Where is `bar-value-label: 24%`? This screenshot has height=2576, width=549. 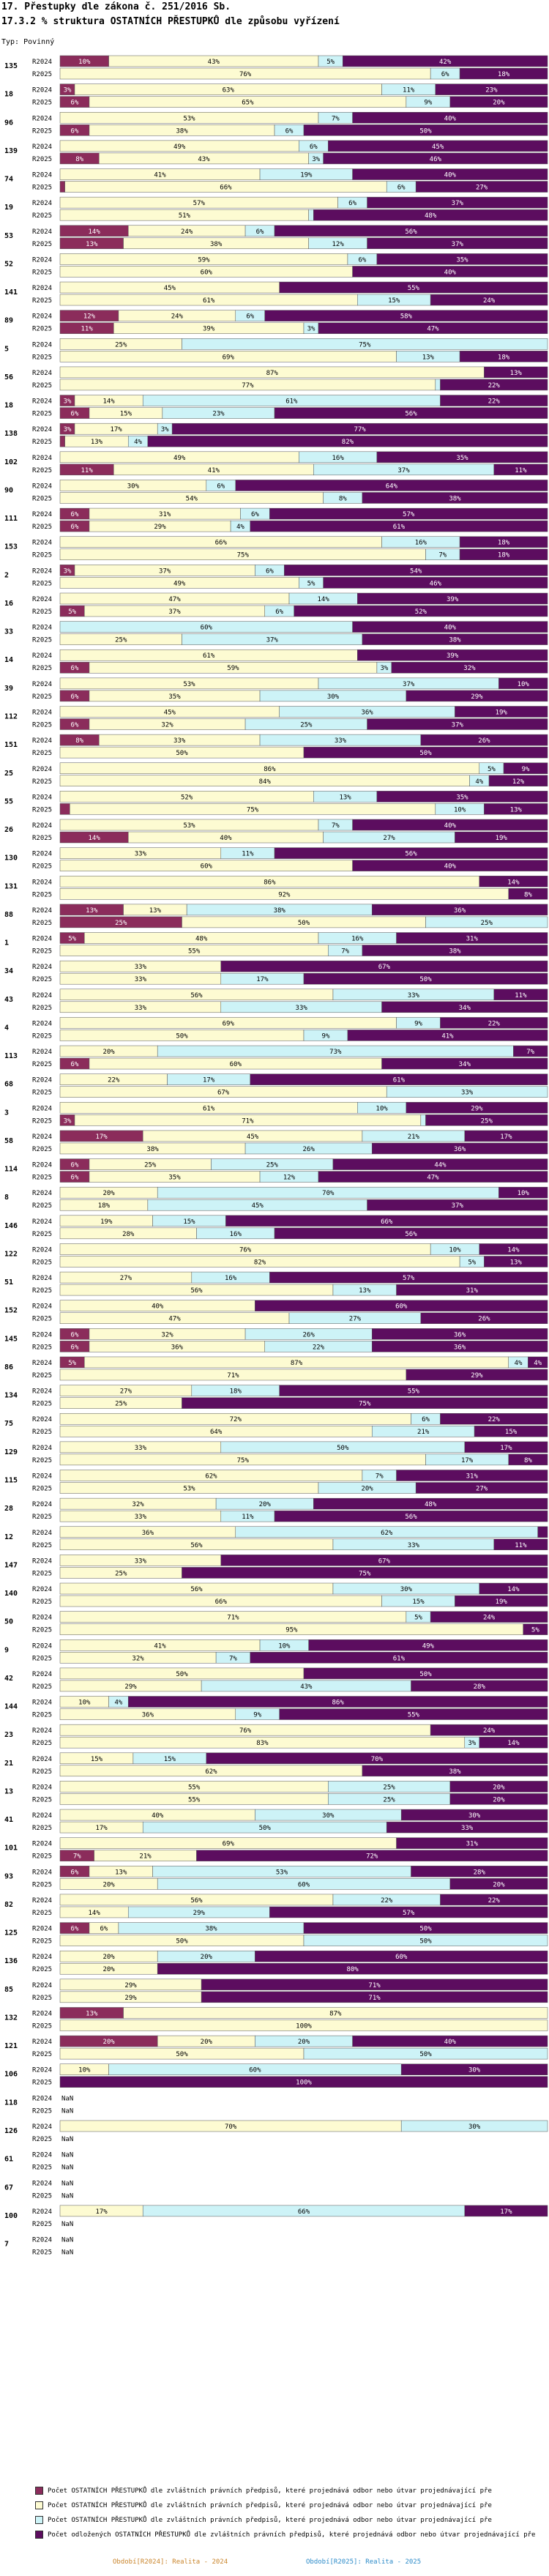
bar-value-label: 24% is located at coordinates (489, 1731).